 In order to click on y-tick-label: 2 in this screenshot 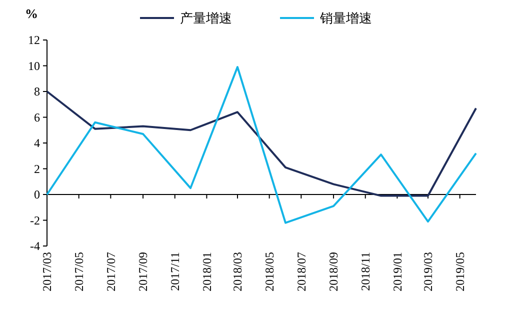, I will do `click(37, 169)`.